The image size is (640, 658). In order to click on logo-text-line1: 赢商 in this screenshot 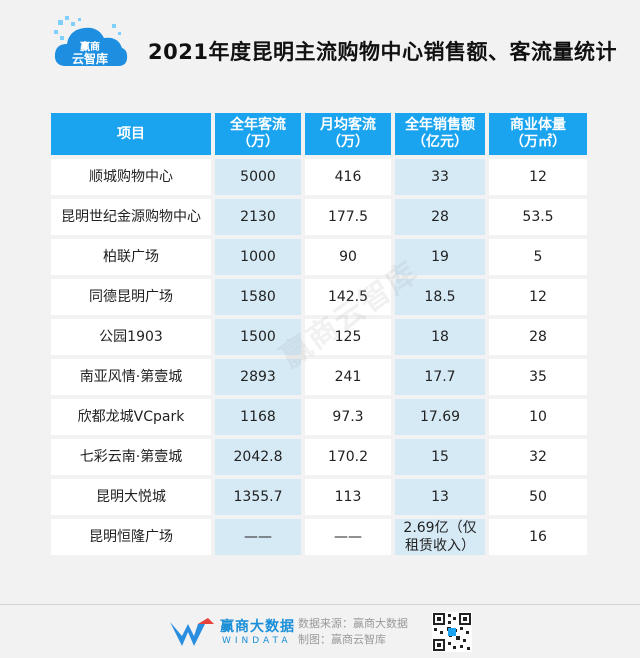, I will do `click(90, 46)`.